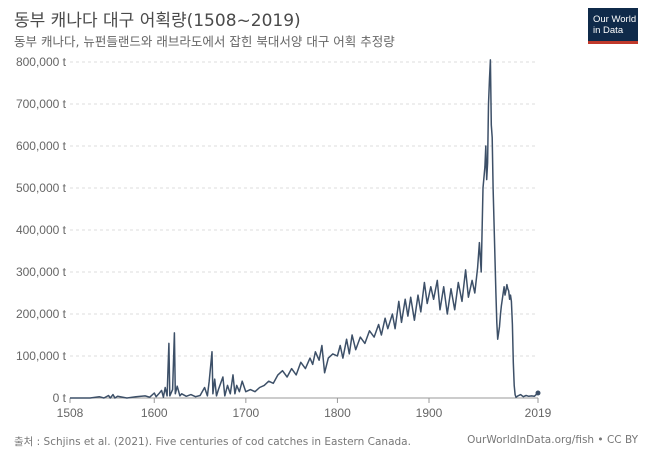 This screenshot has height=459, width=650. What do you see at coordinates (157, 21) in the screenshot?
I see `chart-title: 동부 캐나다 대구 어획량(1508~2019)` at bounding box center [157, 21].